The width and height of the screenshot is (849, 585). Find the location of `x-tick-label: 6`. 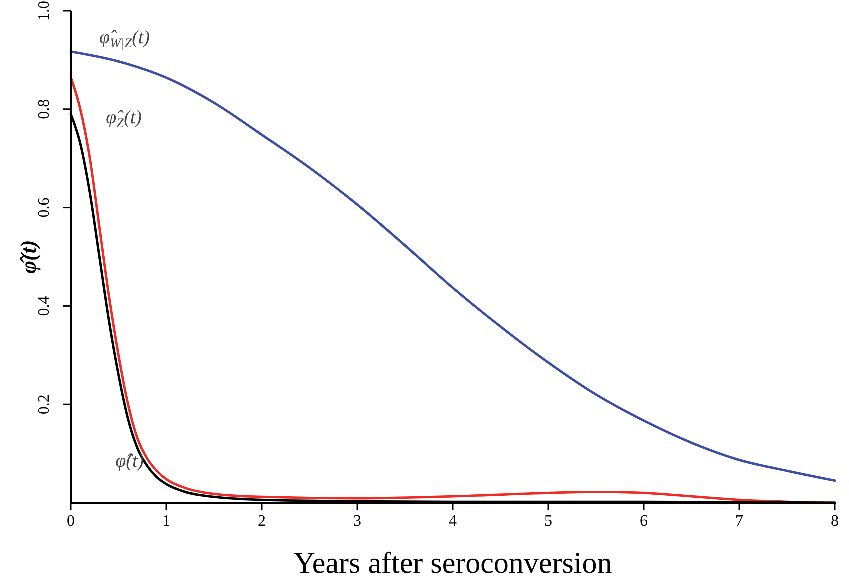

x-tick-label: 6 is located at coordinates (644, 521).